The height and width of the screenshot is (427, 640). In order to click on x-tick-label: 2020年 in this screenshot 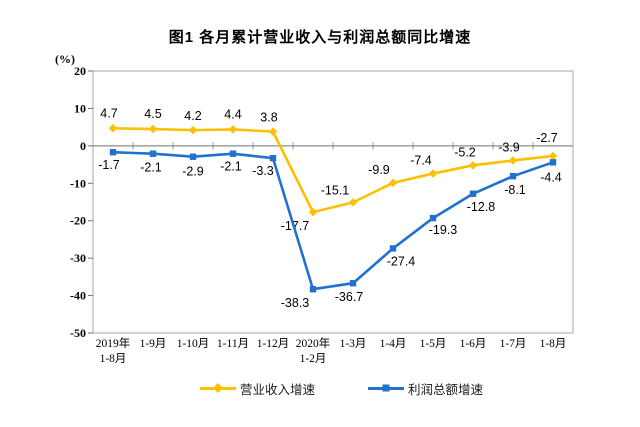, I will do `click(313, 343)`.